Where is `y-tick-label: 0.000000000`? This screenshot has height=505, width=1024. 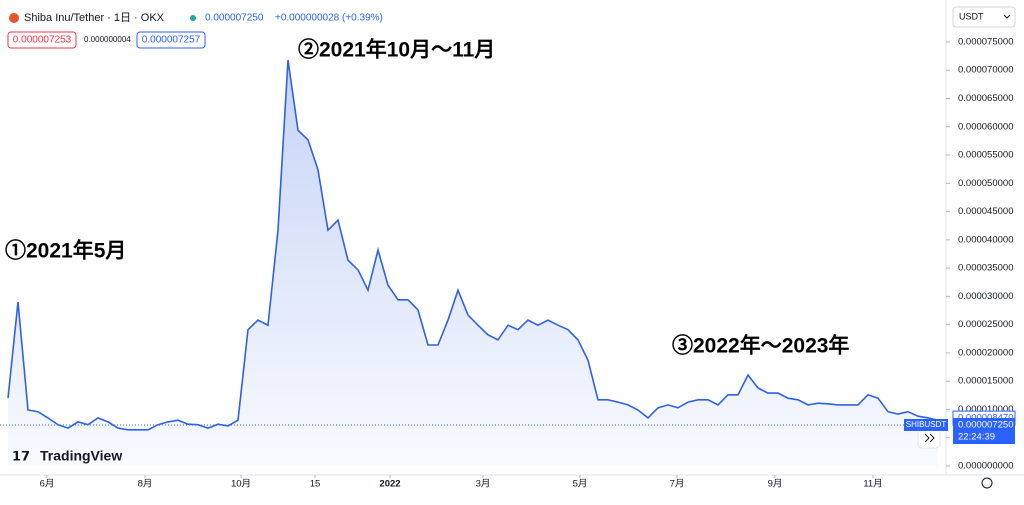 y-tick-label: 0.000000000 is located at coordinates (985, 466).